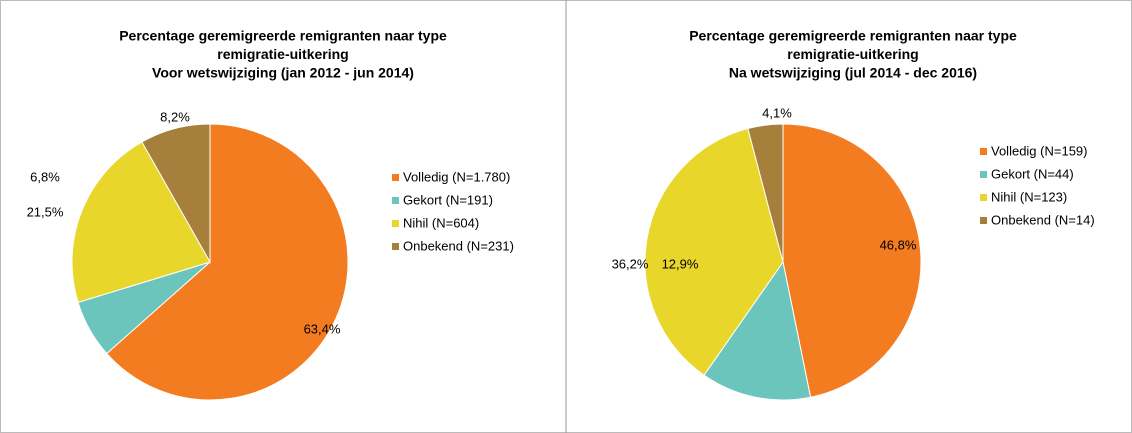 The width and height of the screenshot is (1132, 433). Describe the element at coordinates (448, 199) in the screenshot. I see `legend-label: Gekort (N=191)` at that location.